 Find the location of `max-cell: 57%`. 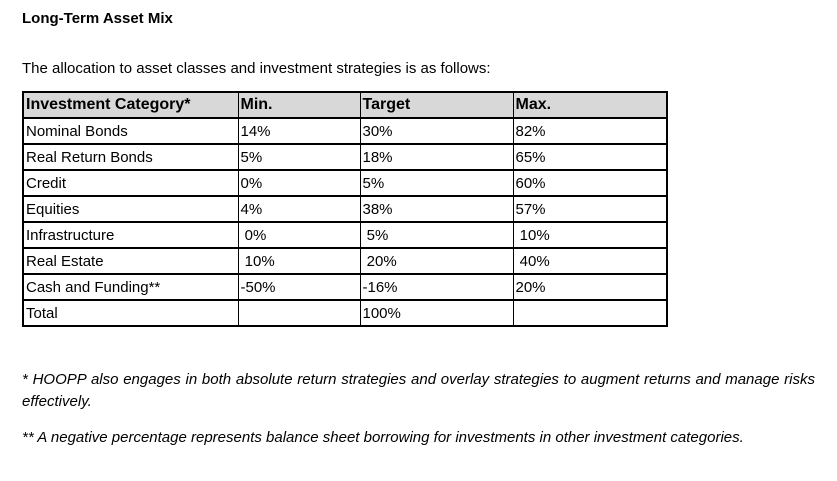

max-cell: 57% is located at coordinates (590, 209).